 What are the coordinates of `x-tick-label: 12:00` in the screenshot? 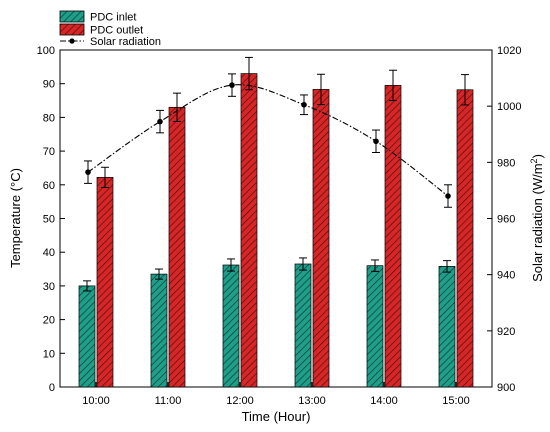 It's located at (240, 401).